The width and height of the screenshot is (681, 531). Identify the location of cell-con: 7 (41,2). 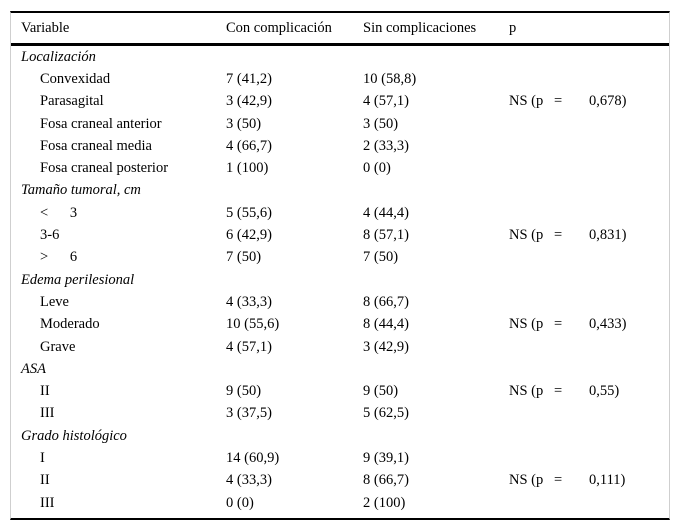
(249, 78).